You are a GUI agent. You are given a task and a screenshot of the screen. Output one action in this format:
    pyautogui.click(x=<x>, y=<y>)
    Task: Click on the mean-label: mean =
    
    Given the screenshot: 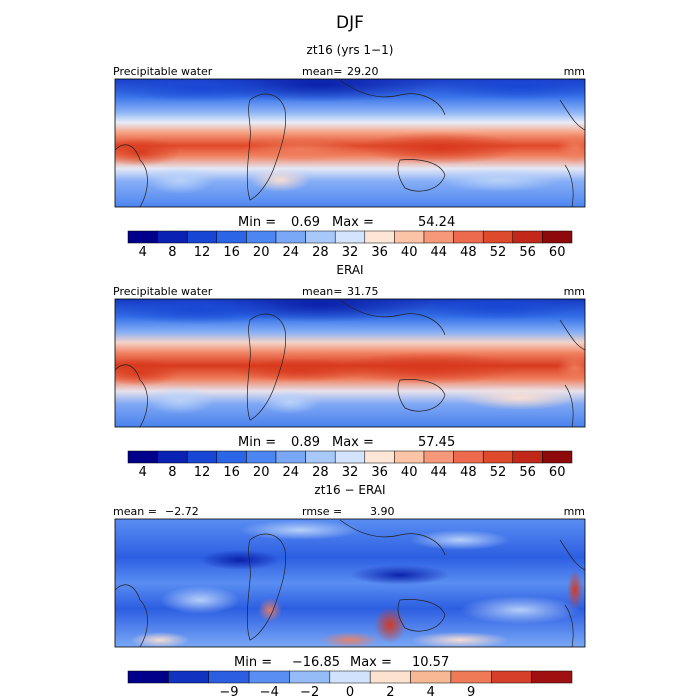 What is the action you would take?
    pyautogui.click(x=135, y=511)
    